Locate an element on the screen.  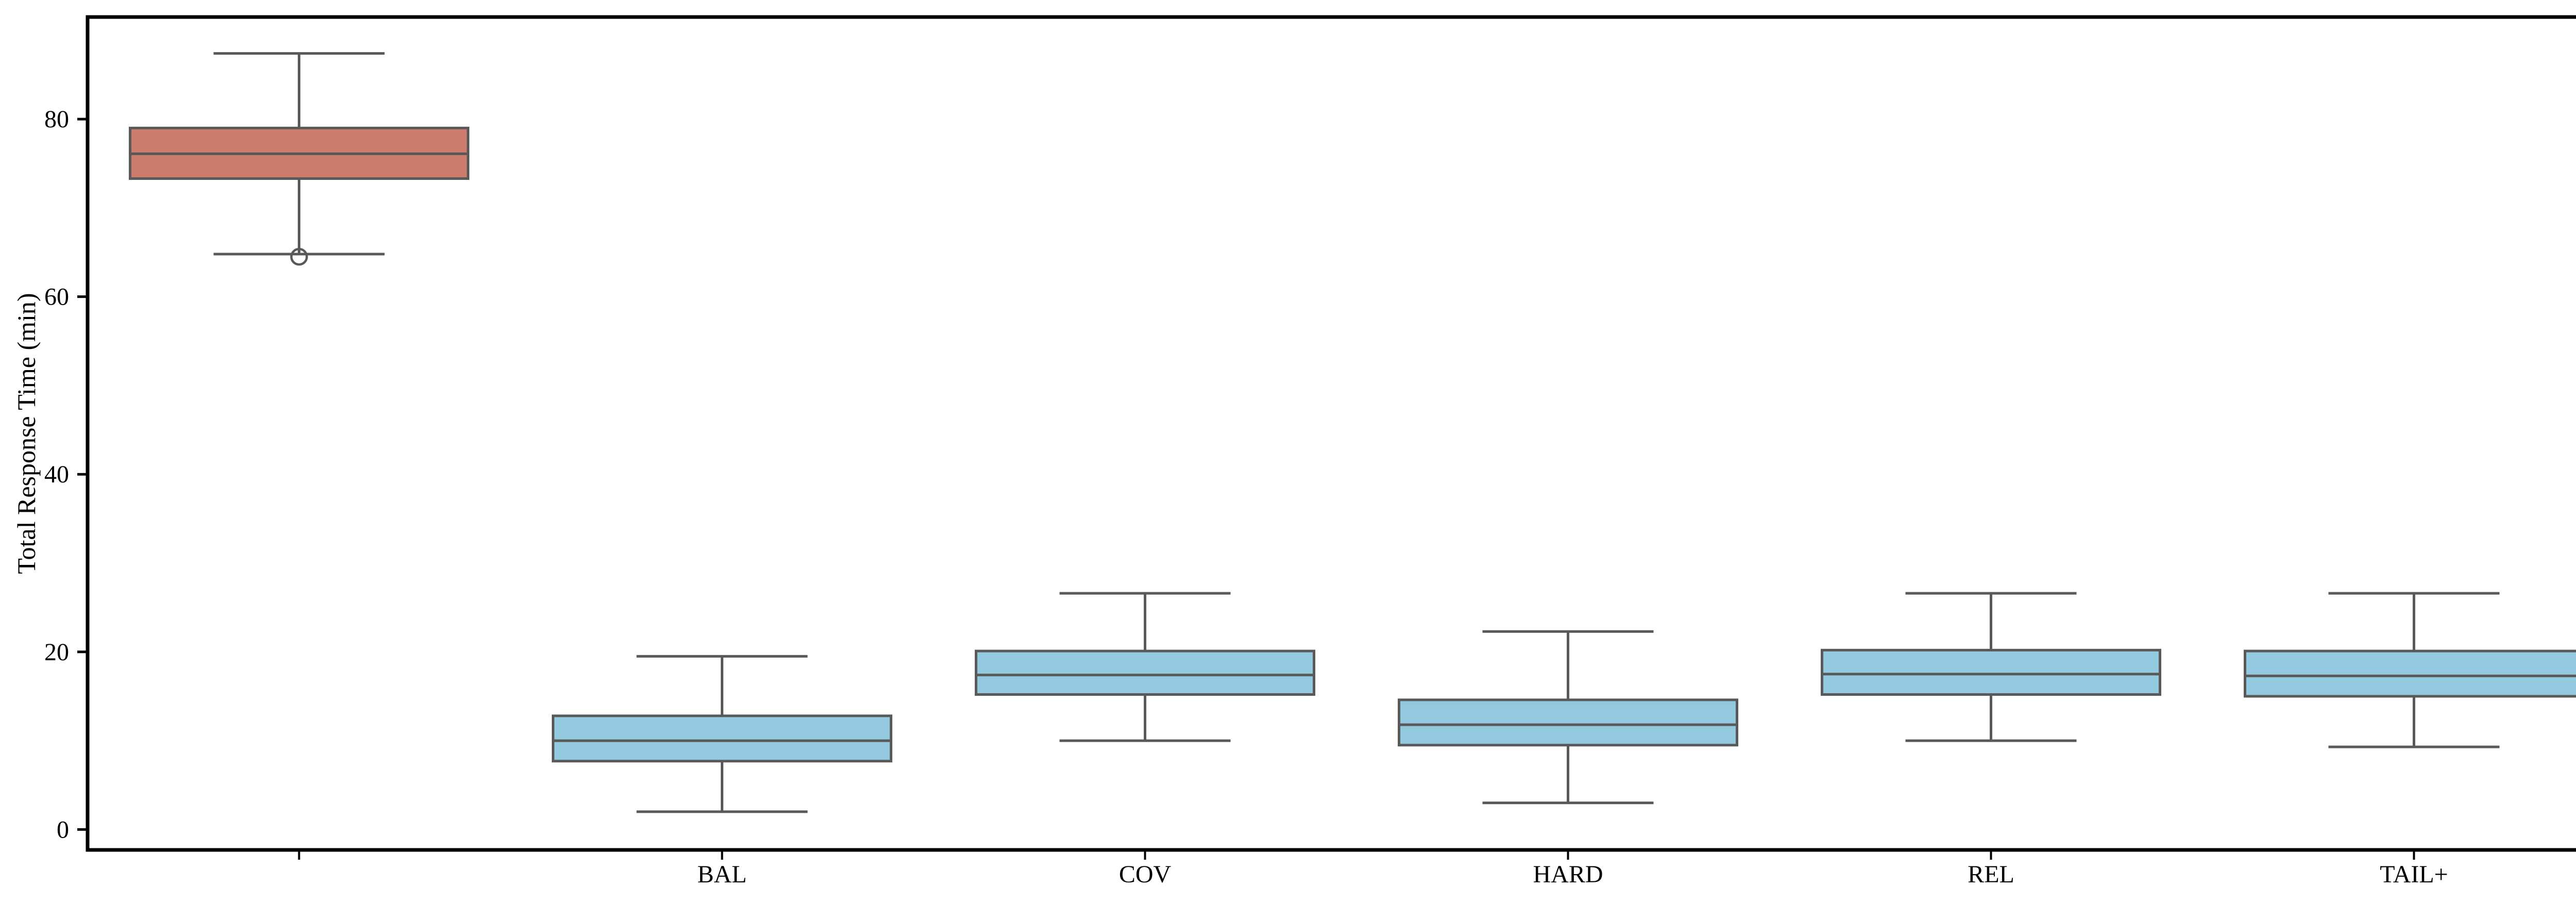
y-tick-label-60: 60 is located at coordinates (56, 297).